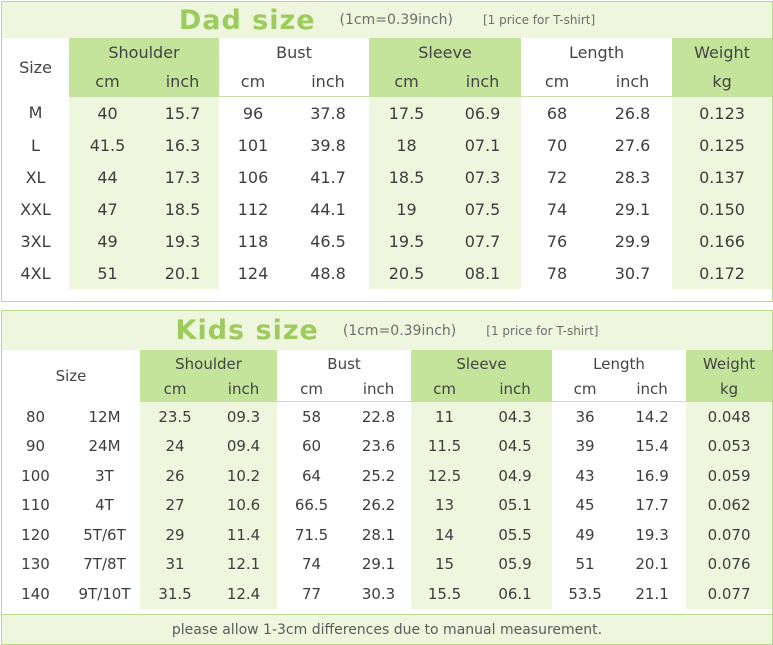 This screenshot has height=645, width=773. Describe the element at coordinates (244, 446) in the screenshot. I see `value-cell: 09.4` at that location.